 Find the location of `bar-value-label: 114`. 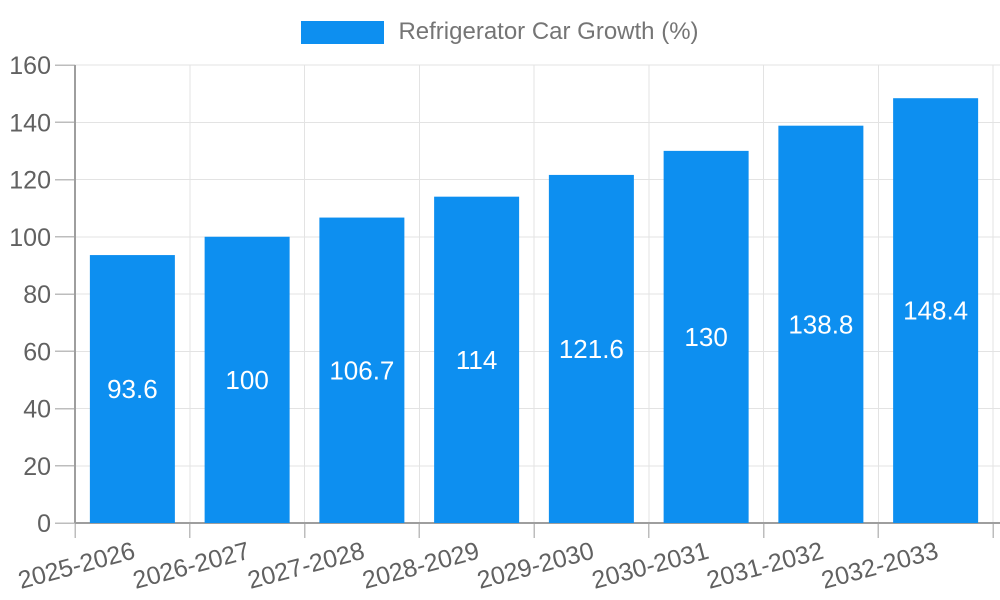

bar-value-label: 114 is located at coordinates (476, 360).